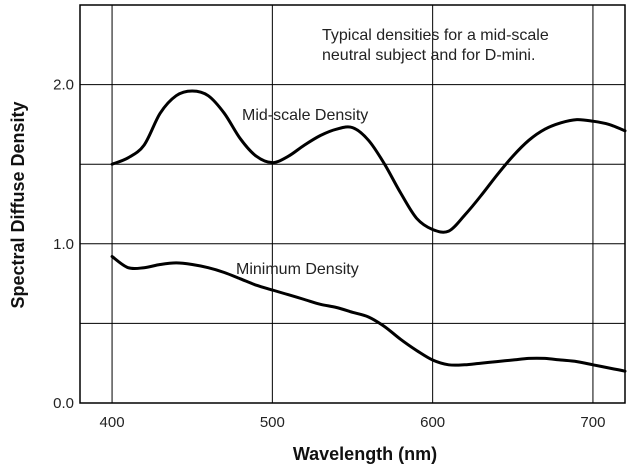 Image resolution: width=628 pixels, height=469 pixels. I want to click on series-label-mid-scale: Mid-scale Density, so click(305, 115).